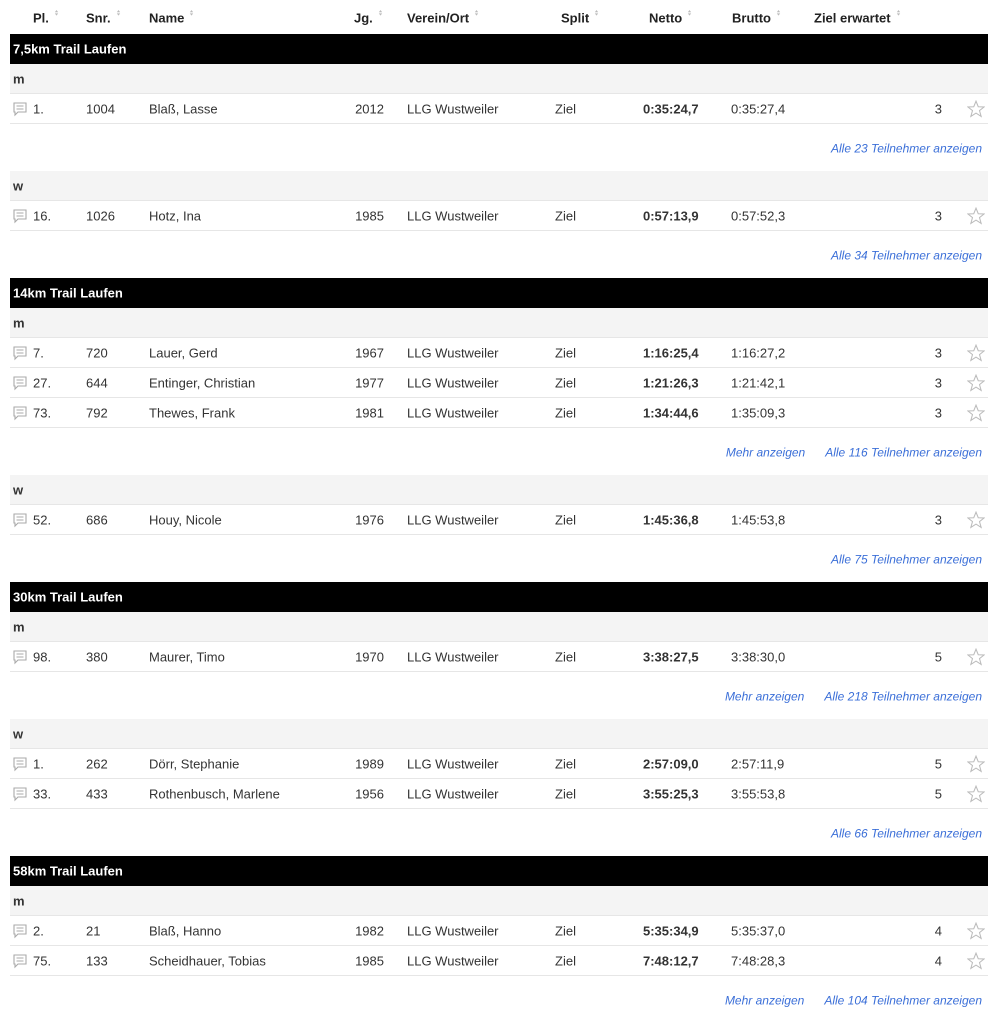  Describe the element at coordinates (671, 108) in the screenshot. I see `cell: 0:35:24,7` at that location.